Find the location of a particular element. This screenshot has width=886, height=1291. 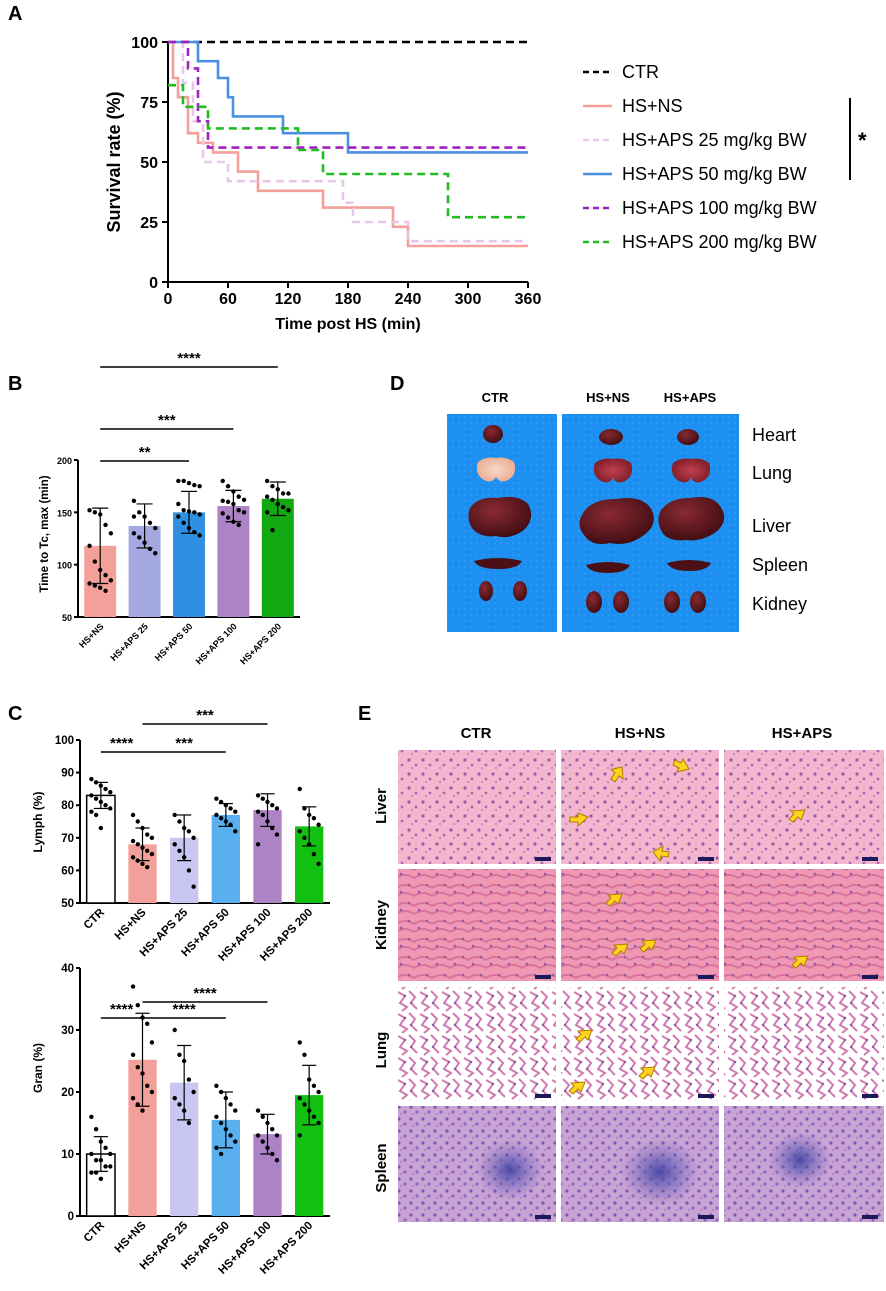

x-category-label: HS+APS 100 is located at coordinates (216, 643).